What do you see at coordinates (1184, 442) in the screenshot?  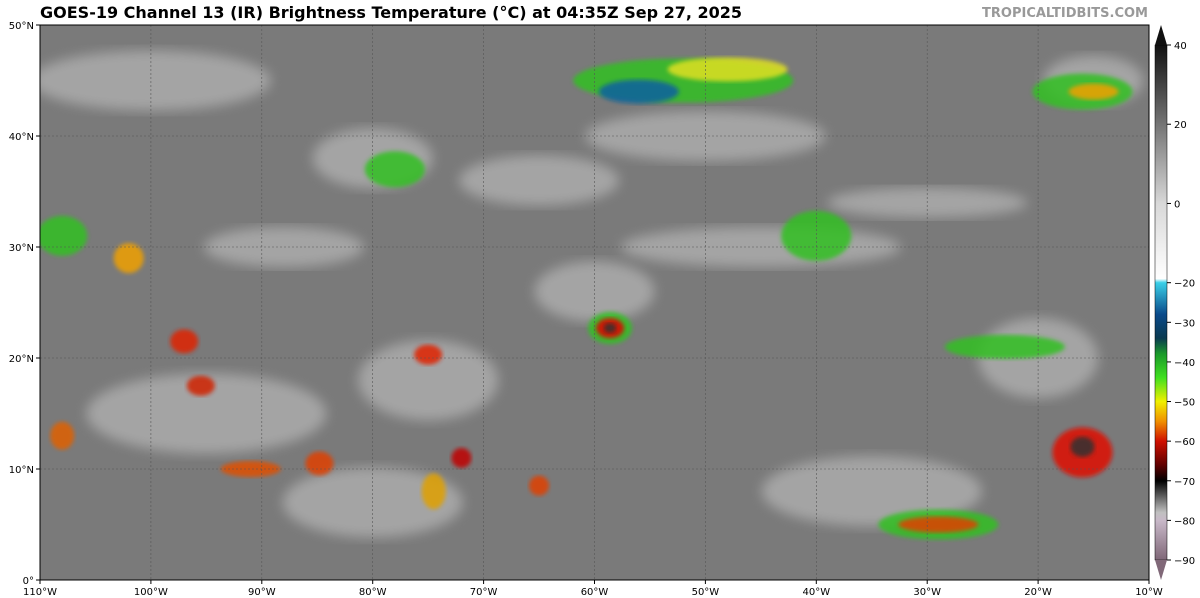 I see `colorbar-tick-label: −60` at bounding box center [1184, 442].